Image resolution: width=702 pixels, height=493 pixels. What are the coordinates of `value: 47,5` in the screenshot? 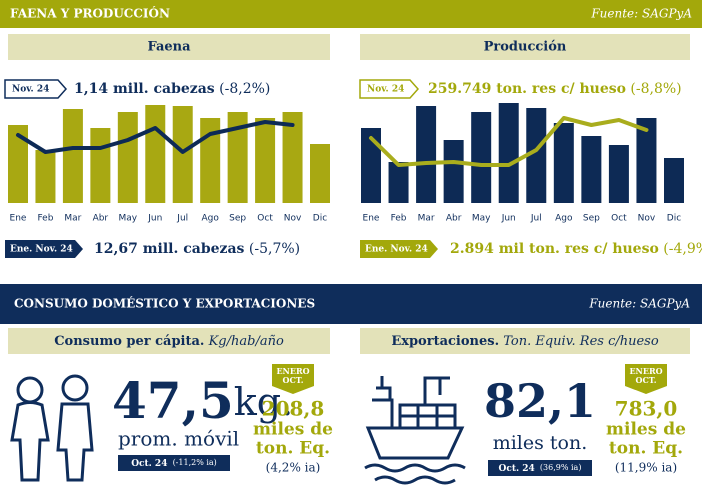 It's located at (173, 400).